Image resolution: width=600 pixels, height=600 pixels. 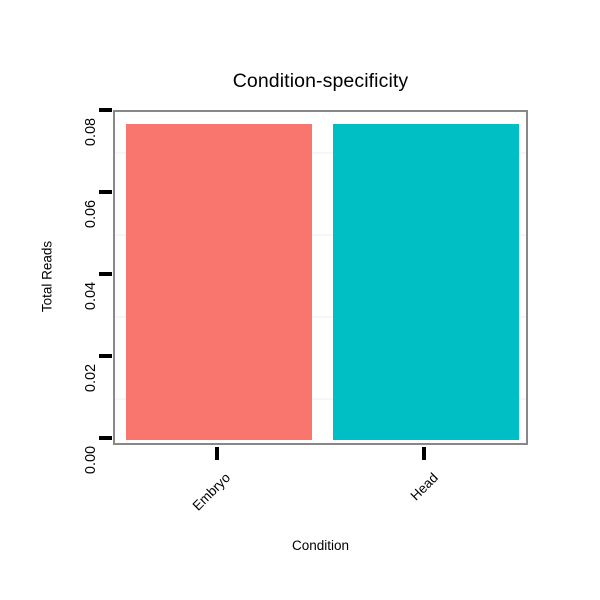 I want to click on y-tick-label: 0.00, so click(x=91, y=460).